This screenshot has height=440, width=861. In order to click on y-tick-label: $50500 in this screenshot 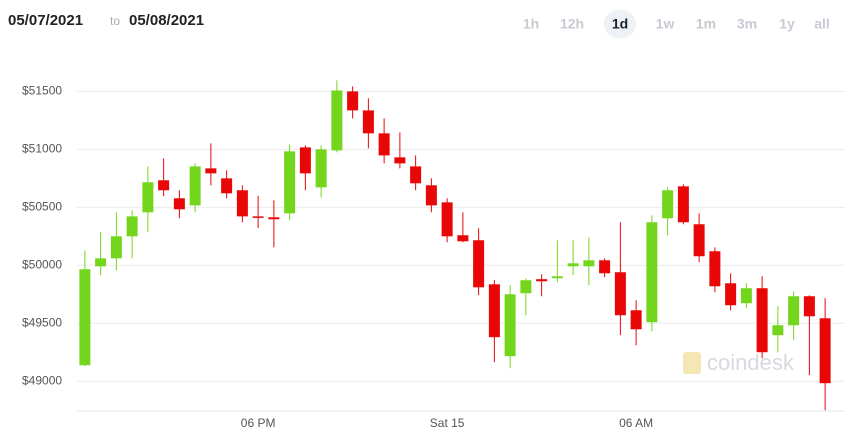, I will do `click(42, 206)`.